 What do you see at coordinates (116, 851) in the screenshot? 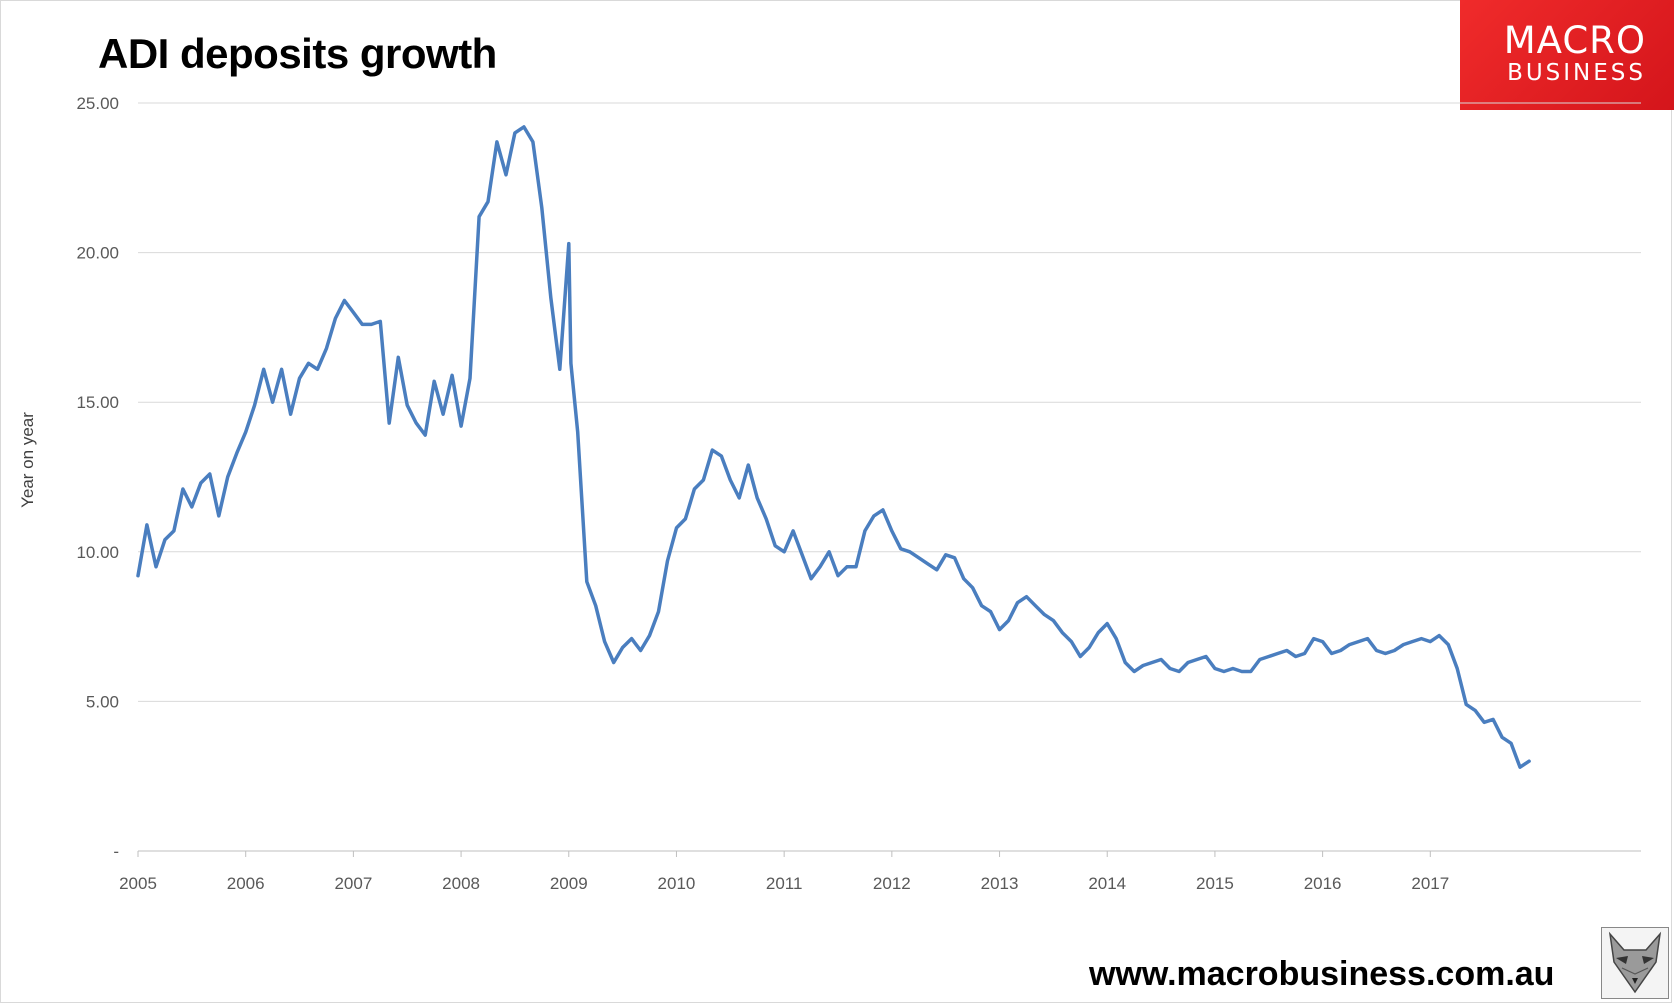
I see `y-tick-label: -` at bounding box center [116, 851].